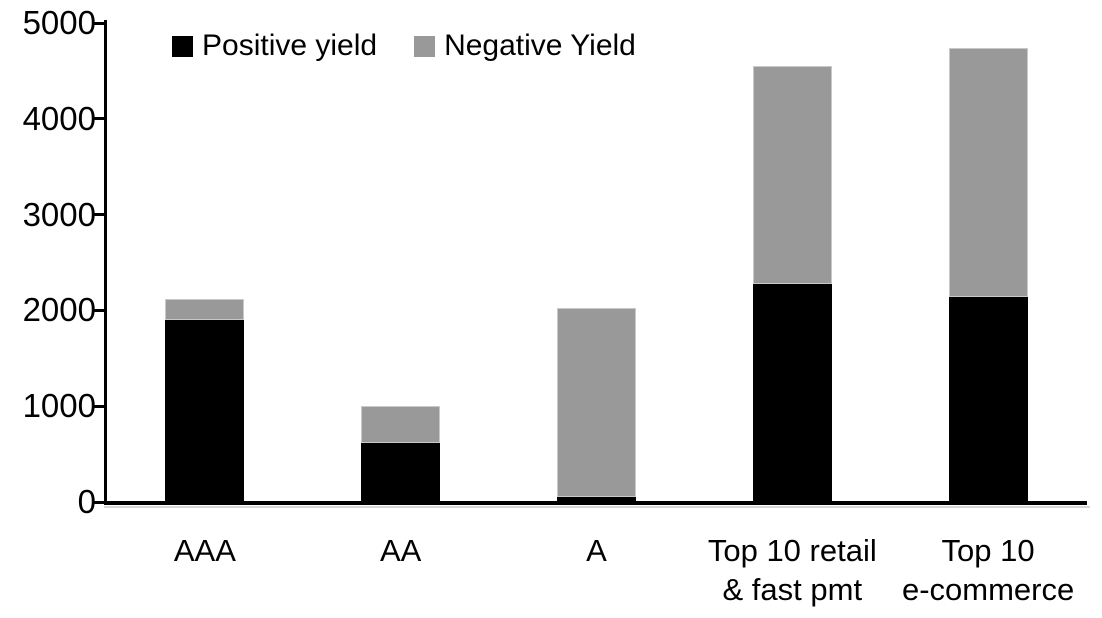 The height and width of the screenshot is (618, 1102). I want to click on negative-yield-swatch-icon, so click(425, 46).